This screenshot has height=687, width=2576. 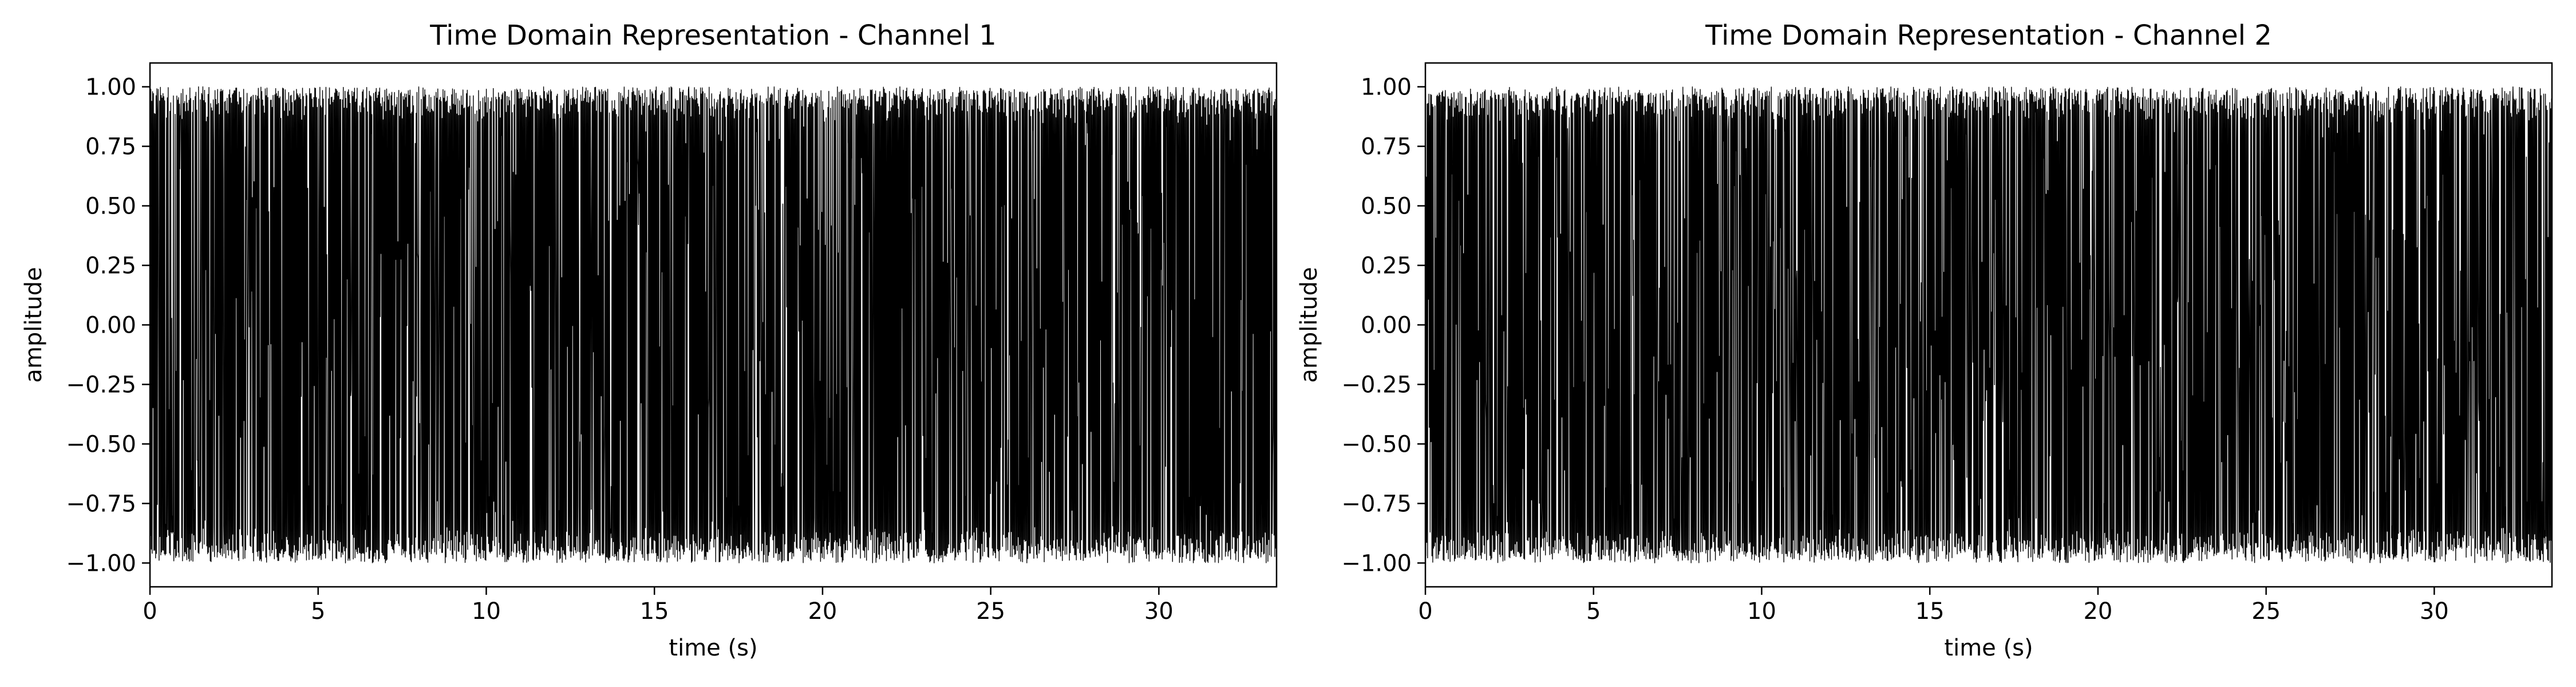 What do you see at coordinates (712, 35) in the screenshot?
I see `chart-title: Time Domain Representation - Channel 1` at bounding box center [712, 35].